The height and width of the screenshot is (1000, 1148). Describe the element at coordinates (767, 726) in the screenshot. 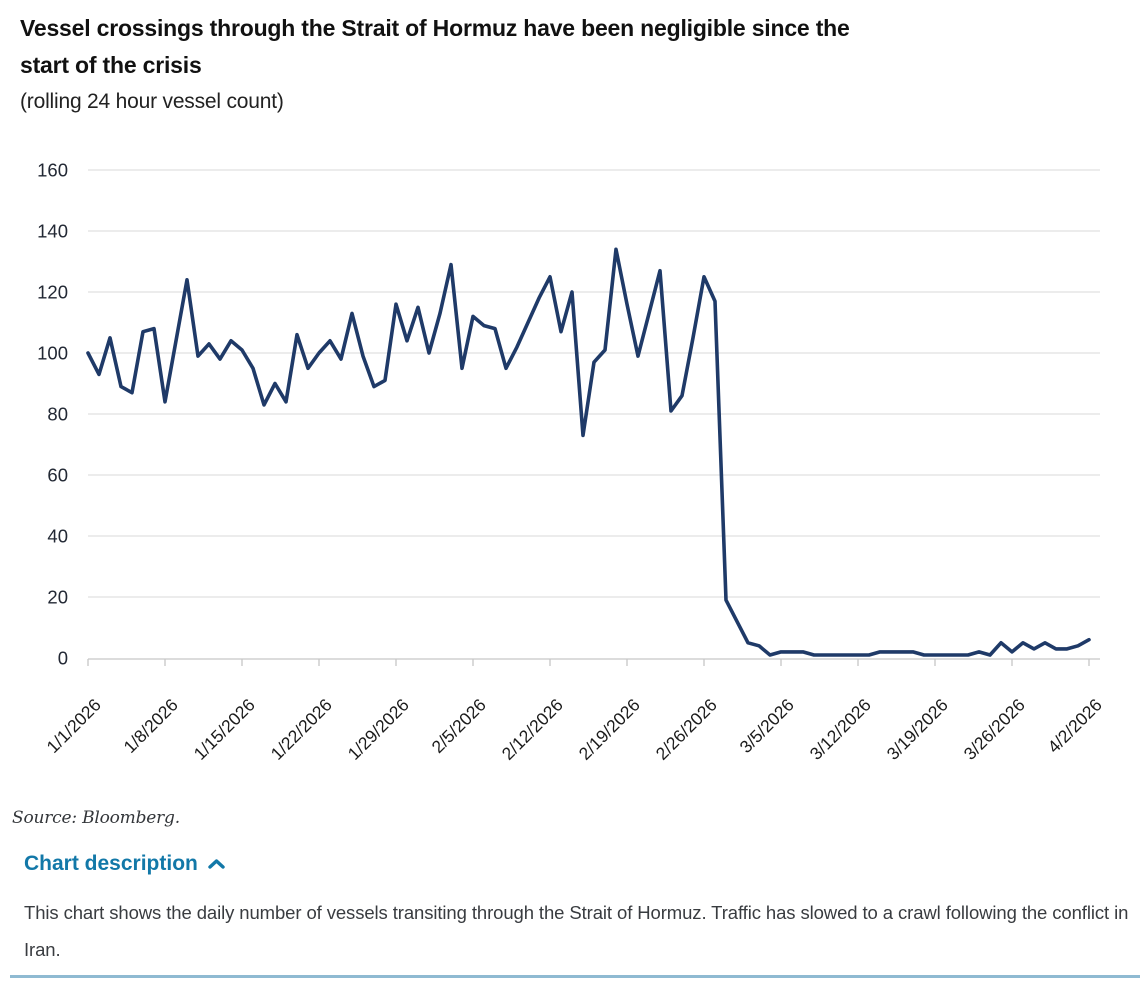

I see `x-tick-label: 3/5/2026` at that location.